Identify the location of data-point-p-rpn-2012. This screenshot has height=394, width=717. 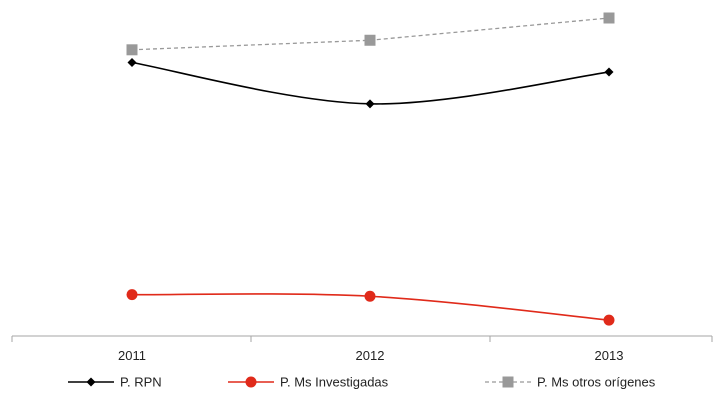
(370, 104).